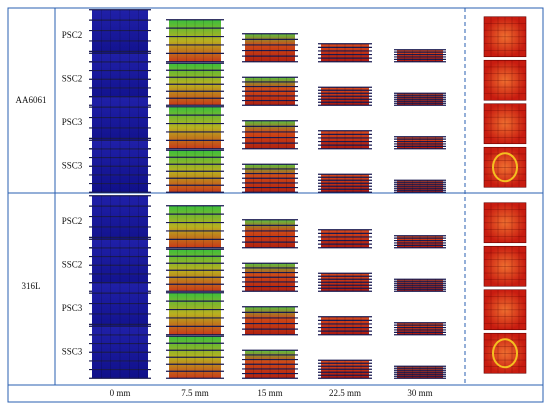 The width and height of the screenshot is (550, 410). What do you see at coordinates (345, 393) in the screenshot?
I see `column-label: 22.5 mm` at bounding box center [345, 393].